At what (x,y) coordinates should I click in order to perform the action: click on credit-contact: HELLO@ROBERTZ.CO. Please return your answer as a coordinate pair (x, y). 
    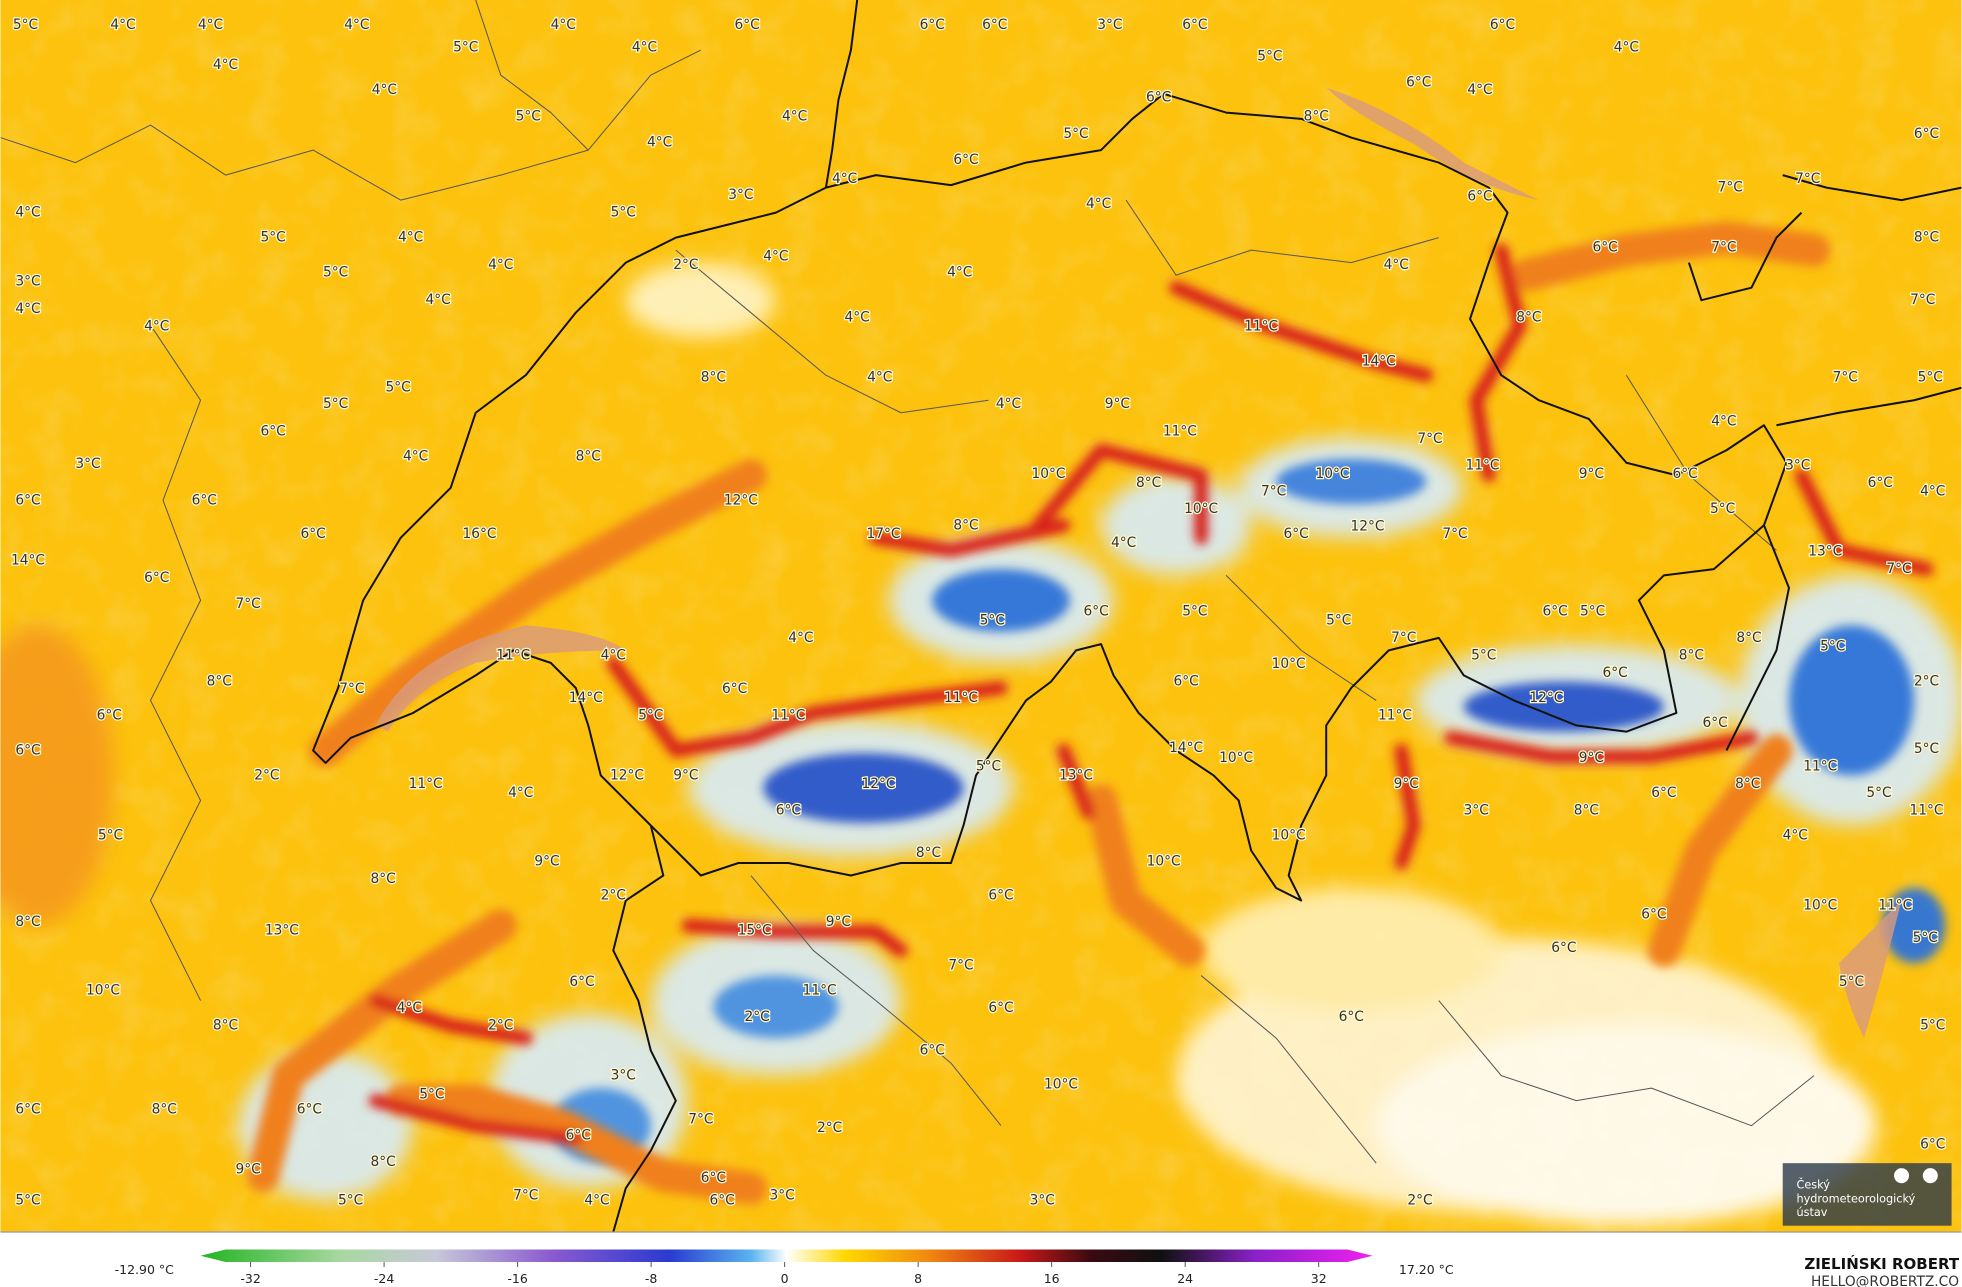
    Looking at the image, I should click on (1885, 1280).